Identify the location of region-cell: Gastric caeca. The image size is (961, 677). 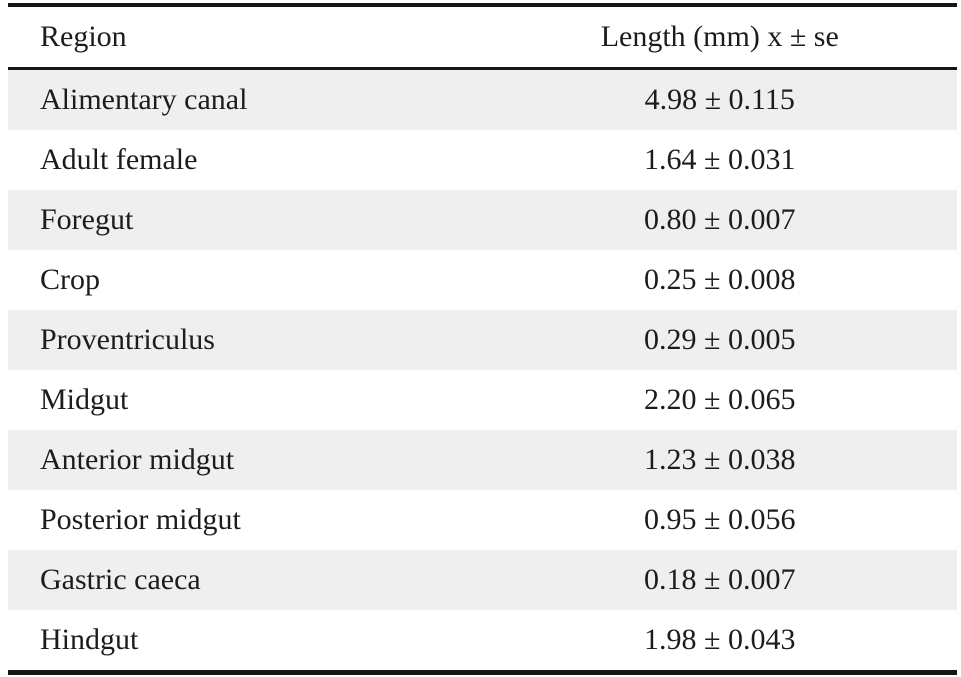
(120, 579).